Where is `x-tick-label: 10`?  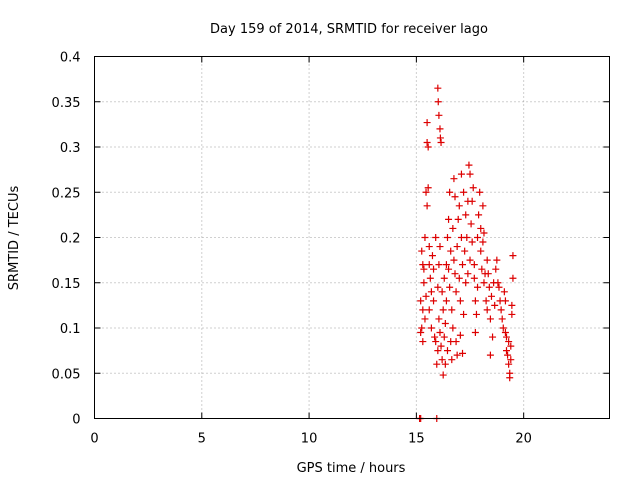 x-tick-label: 10 is located at coordinates (309, 439).